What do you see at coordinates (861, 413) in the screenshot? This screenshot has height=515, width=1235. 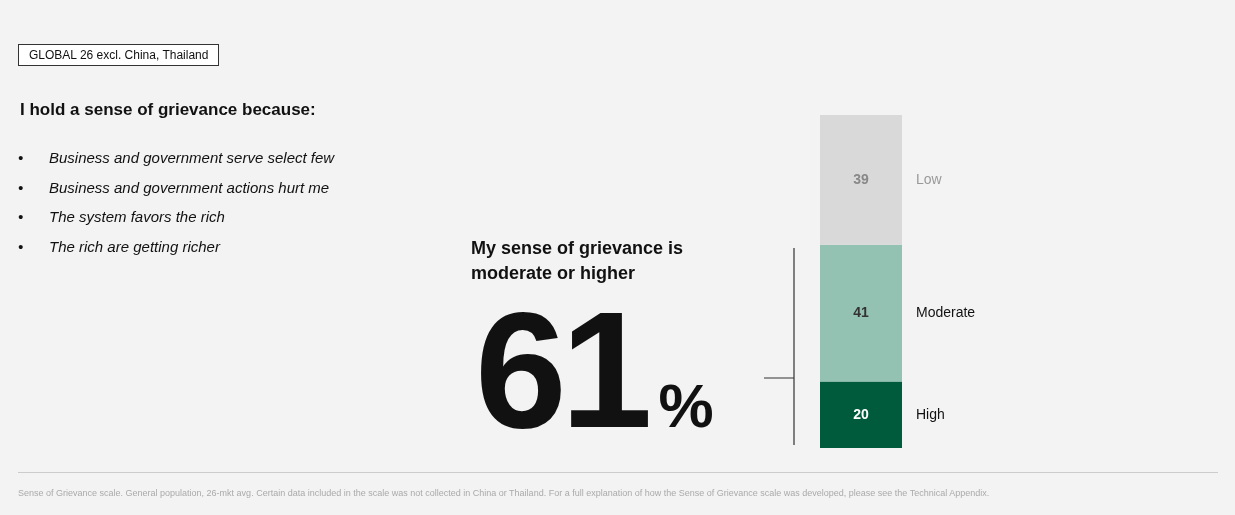 I see `data-label: 20` at bounding box center [861, 413].